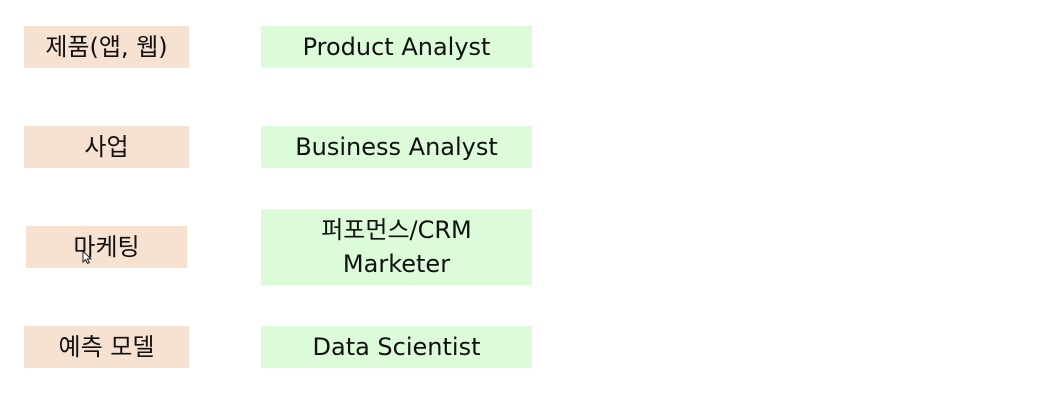  I want to click on domain-box-product: 제품(앱, 웹), so click(106, 47).